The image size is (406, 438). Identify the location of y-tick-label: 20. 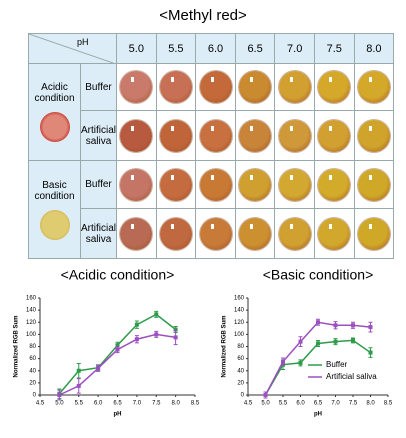
(32, 383).